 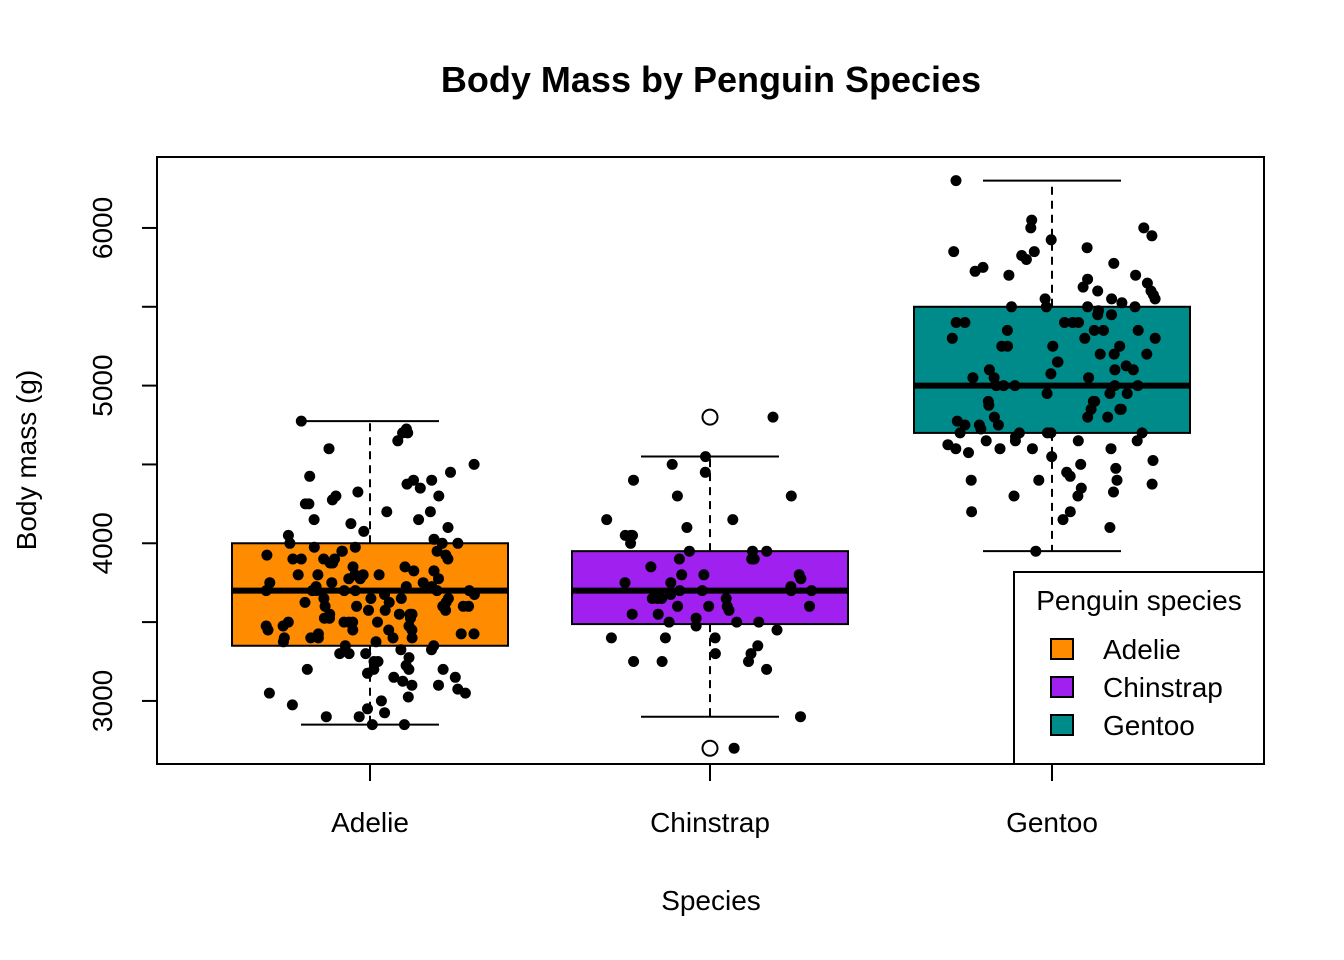 I want to click on legend-swatch, so click(x=1062, y=649).